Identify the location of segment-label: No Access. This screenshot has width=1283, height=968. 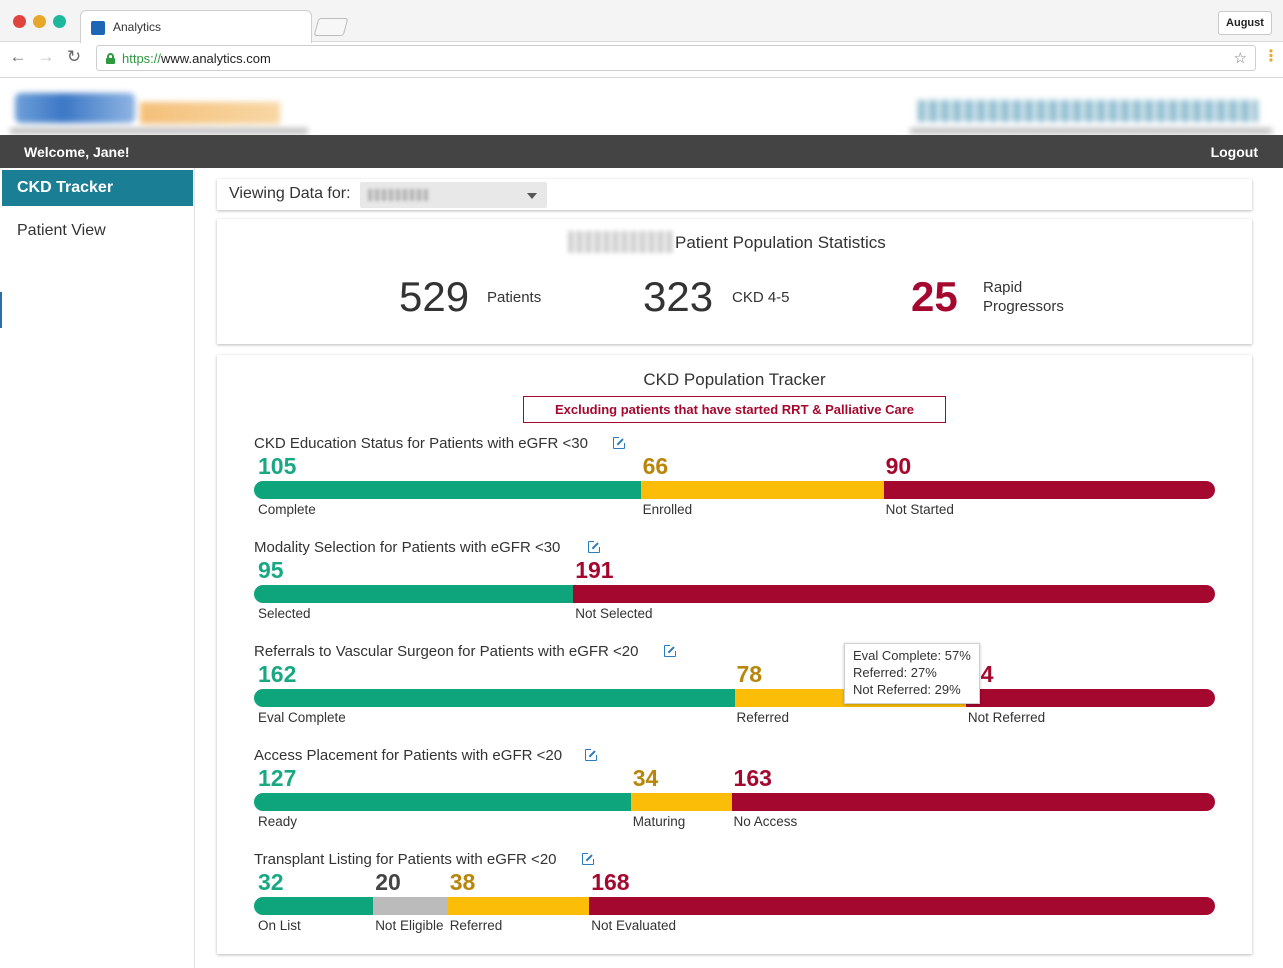
(765, 821).